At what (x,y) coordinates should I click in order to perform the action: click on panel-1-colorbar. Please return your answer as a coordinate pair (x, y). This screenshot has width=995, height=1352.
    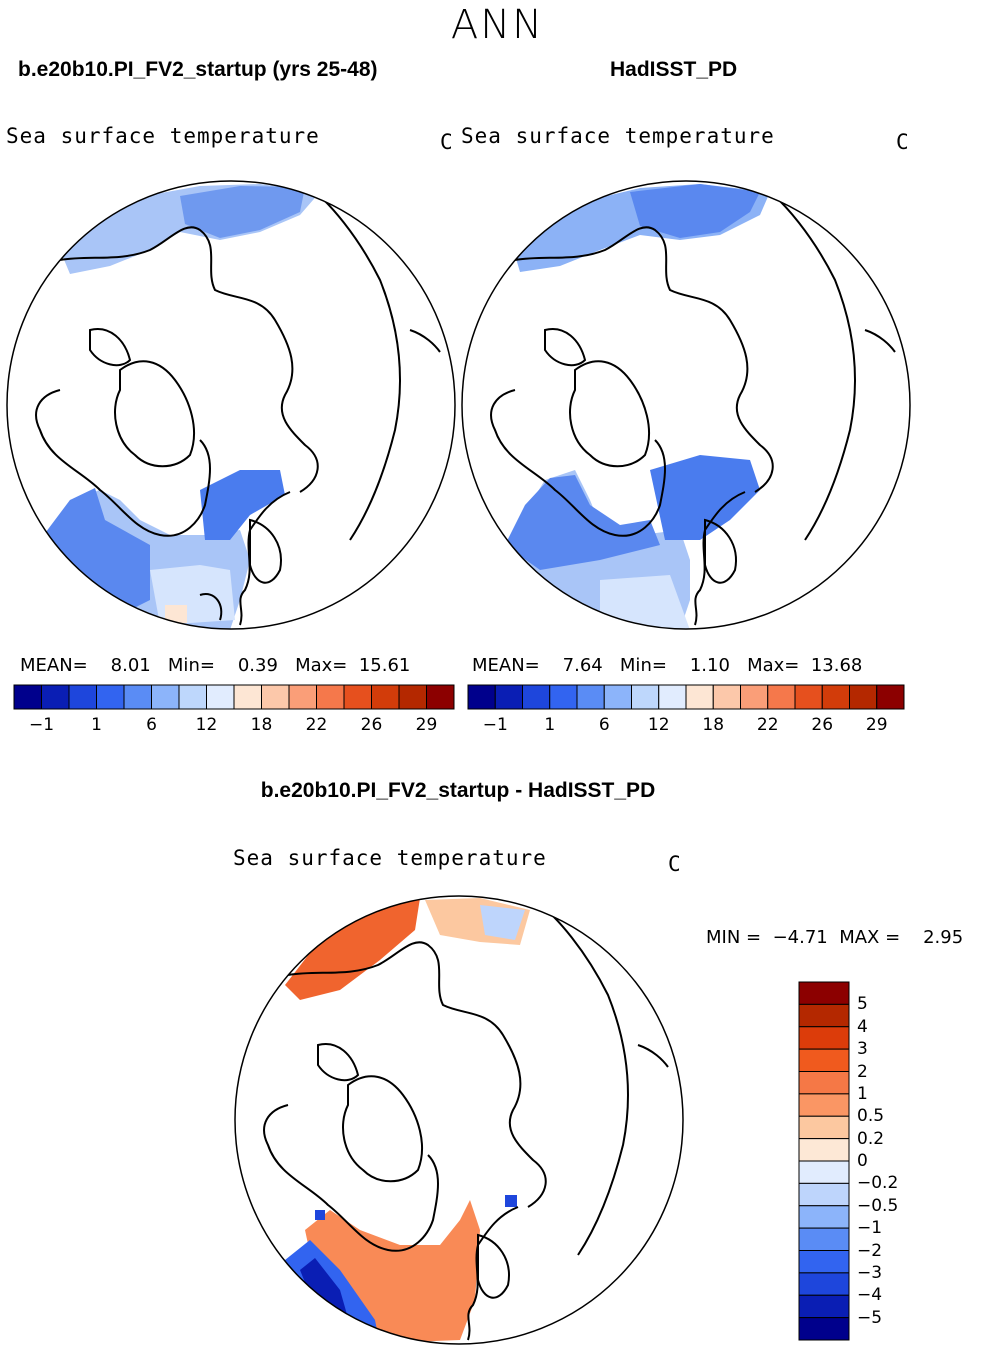
    Looking at the image, I should click on (234, 697).